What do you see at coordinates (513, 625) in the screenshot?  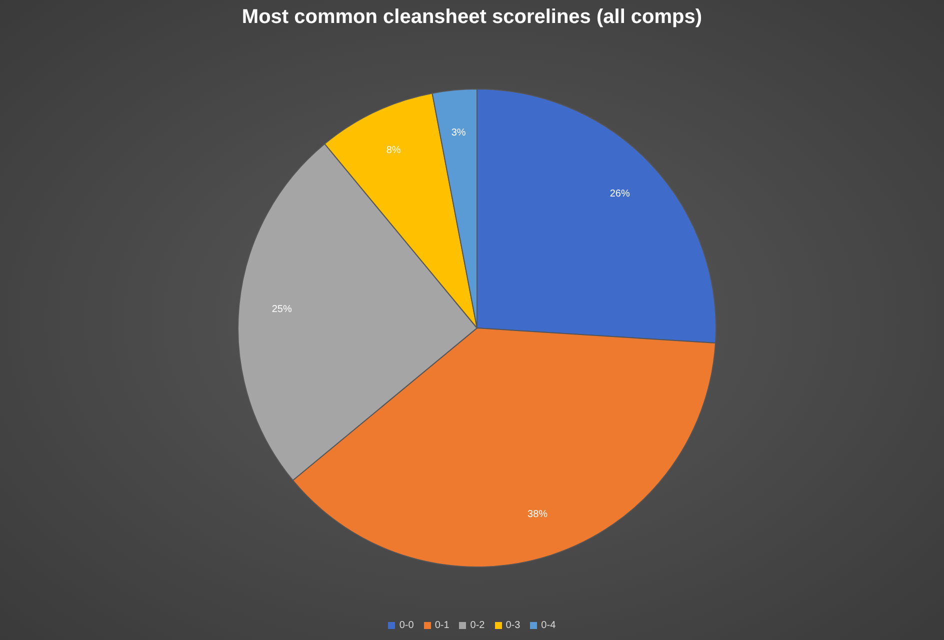 I see `legend-label: 0-3` at bounding box center [513, 625].